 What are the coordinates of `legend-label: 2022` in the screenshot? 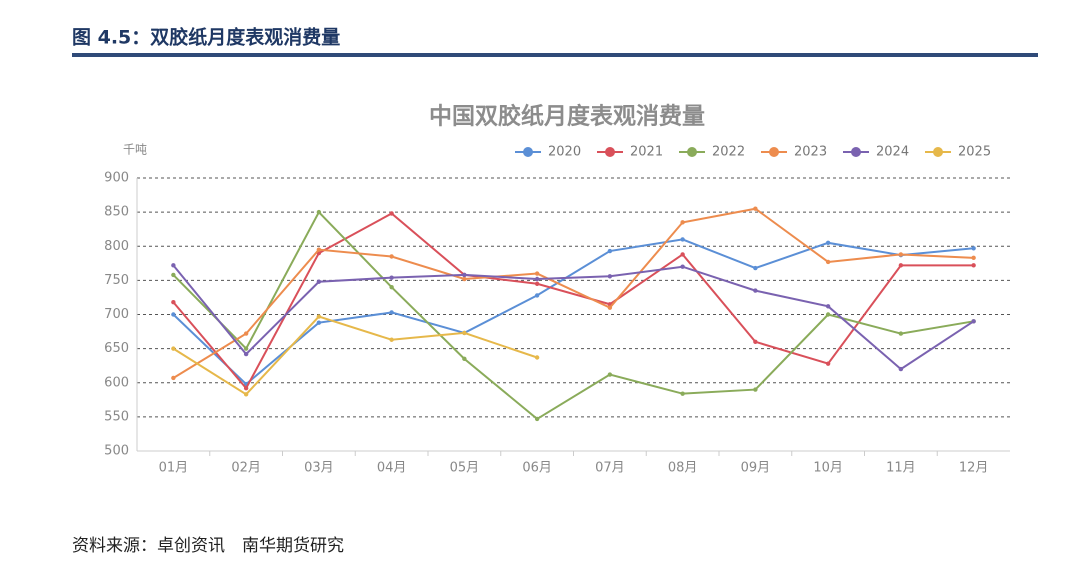 It's located at (728, 152).